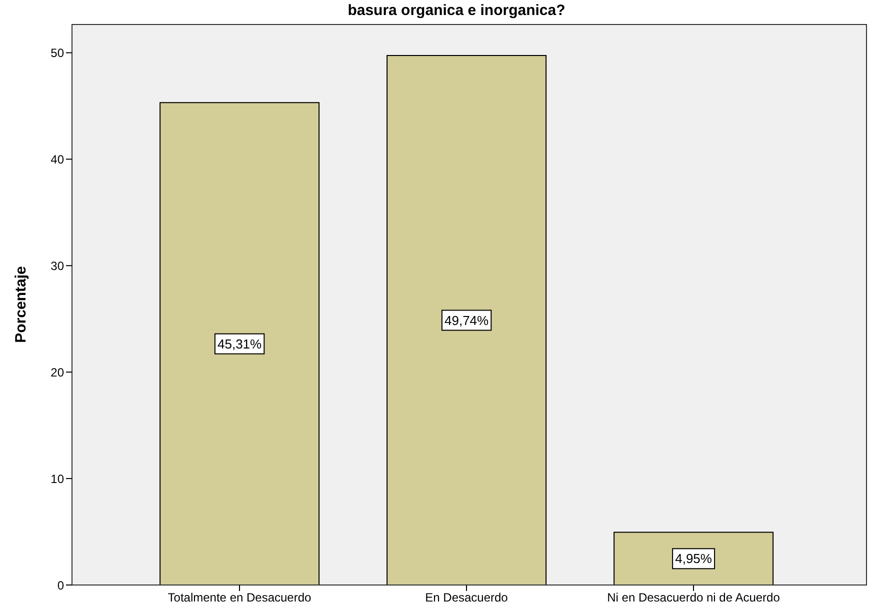  I want to click on data-label: 49,74%, so click(467, 320).